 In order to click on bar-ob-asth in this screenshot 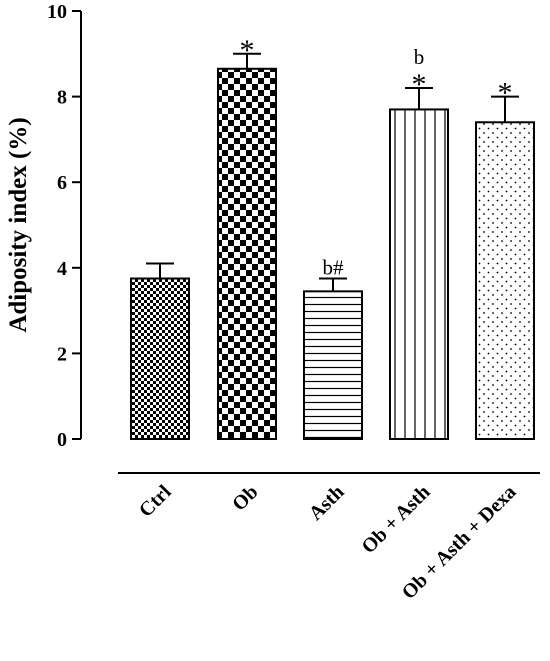, I will do `click(419, 274)`.